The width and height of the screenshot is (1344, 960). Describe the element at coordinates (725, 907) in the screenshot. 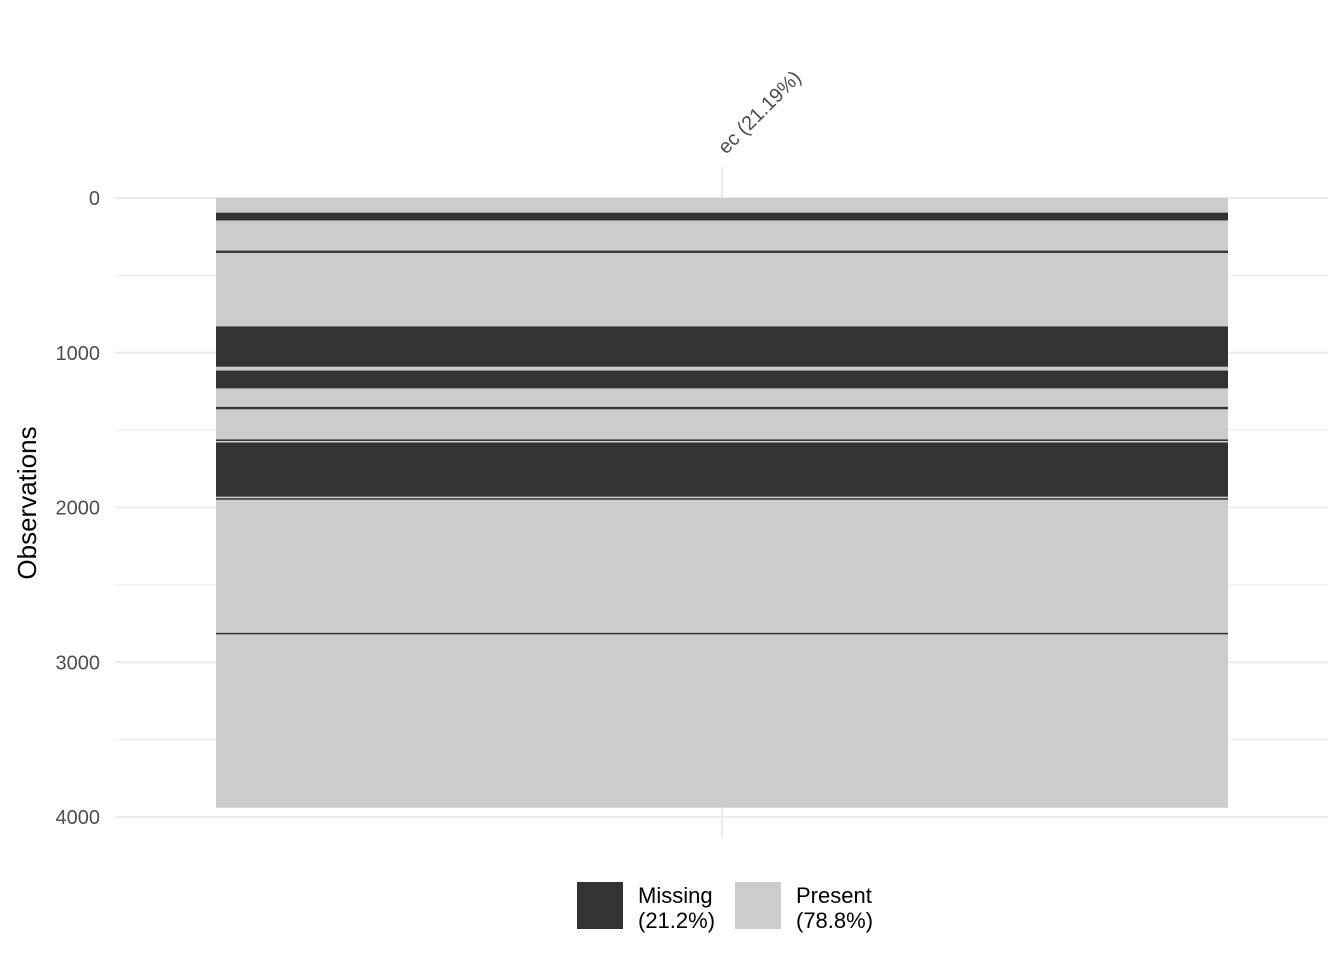

I see `legend: Missing(21.2%) Present(78.8%)` at that location.